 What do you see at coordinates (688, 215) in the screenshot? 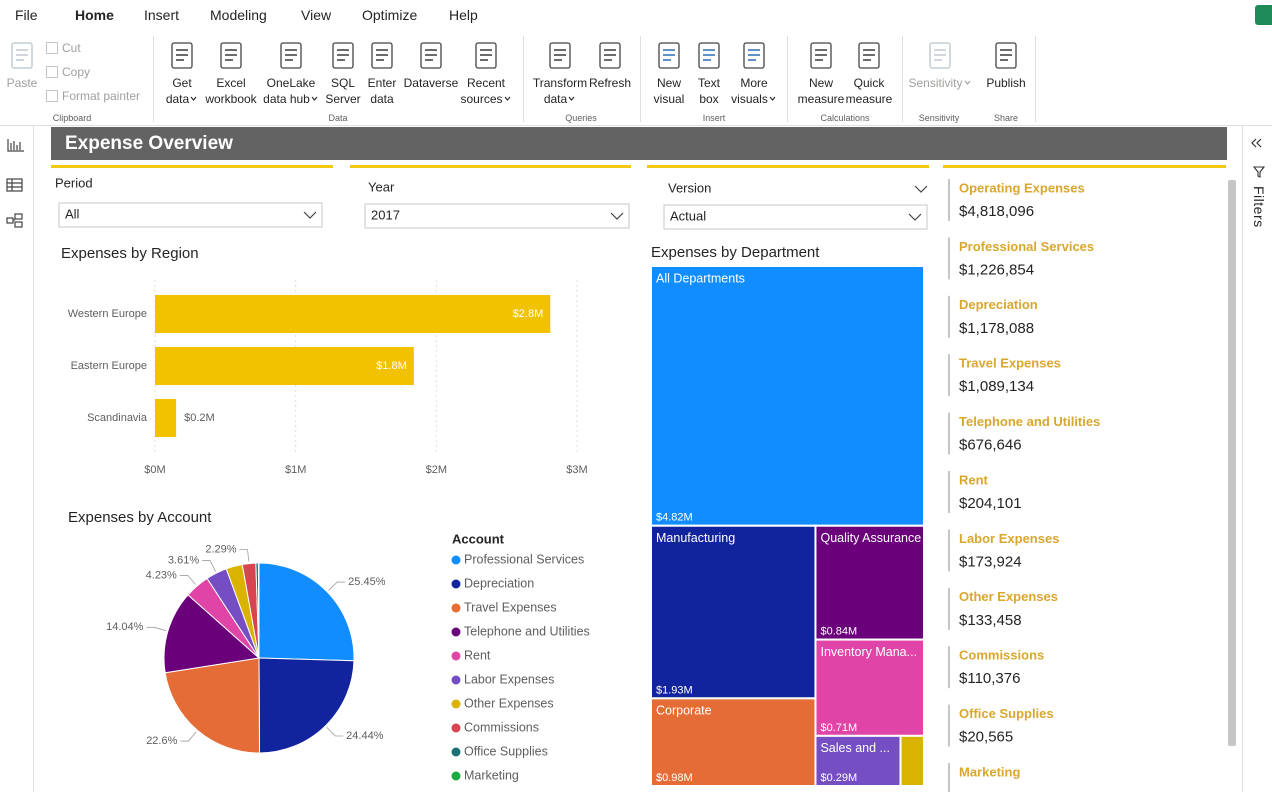
I see `slicer-value: Actual` at bounding box center [688, 215].